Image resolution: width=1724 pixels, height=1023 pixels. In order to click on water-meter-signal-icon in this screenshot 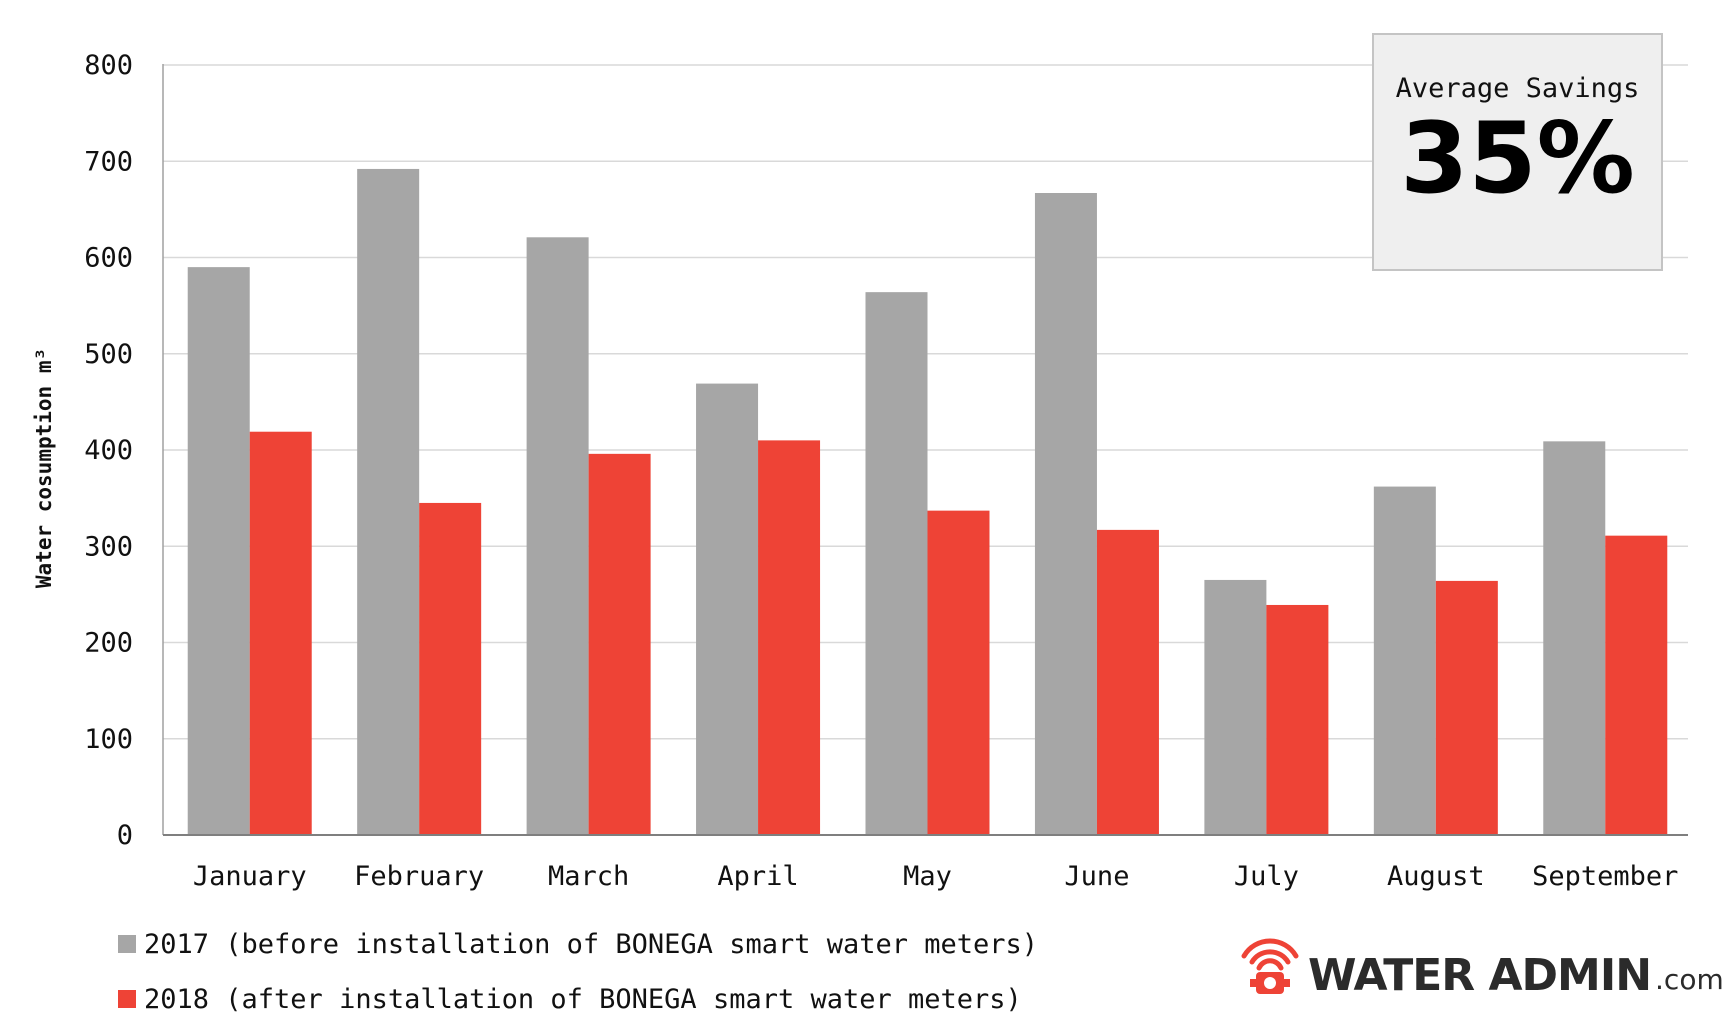, I will do `click(1270, 966)`.